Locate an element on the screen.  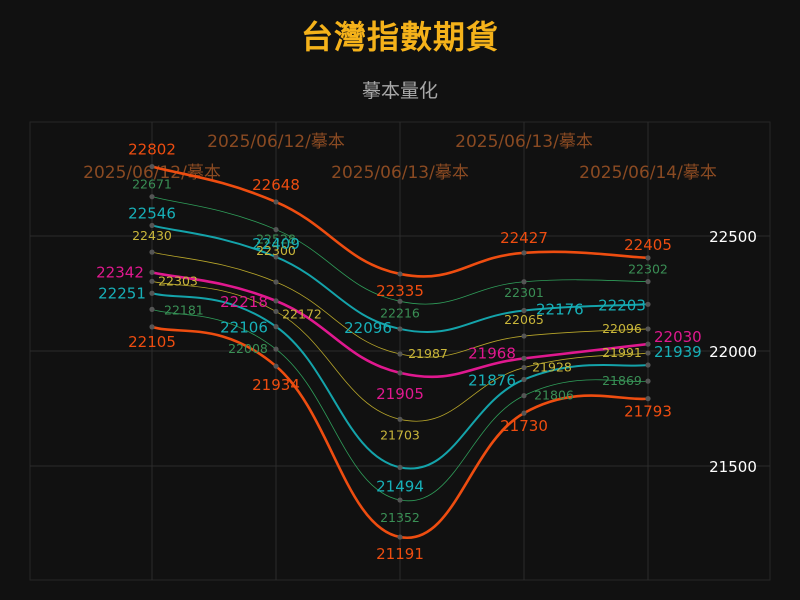
data-label: 22203 is located at coordinates (622, 305).